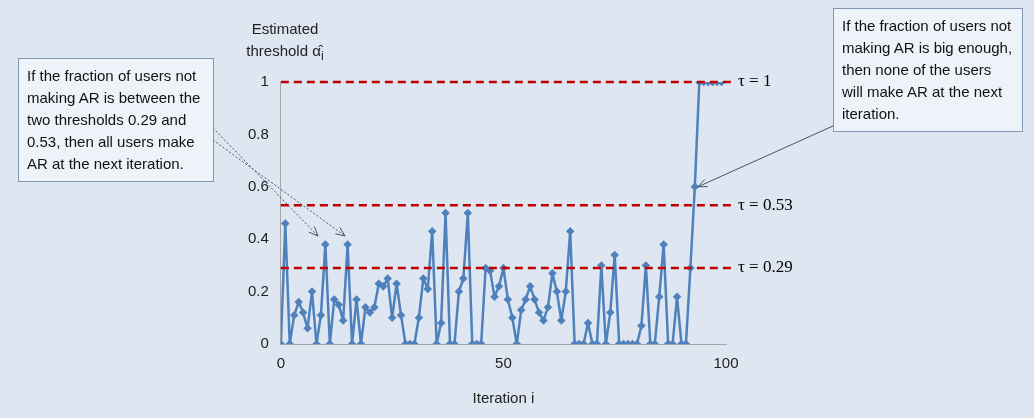  I want to click on y-tick-label: 1, so click(264, 81).